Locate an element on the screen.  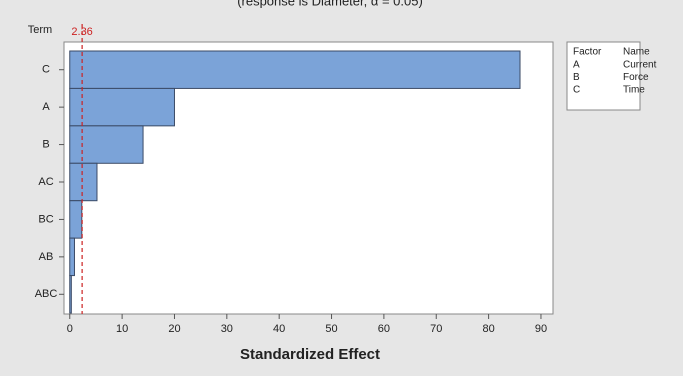
legend-cell: C is located at coordinates (576, 90).